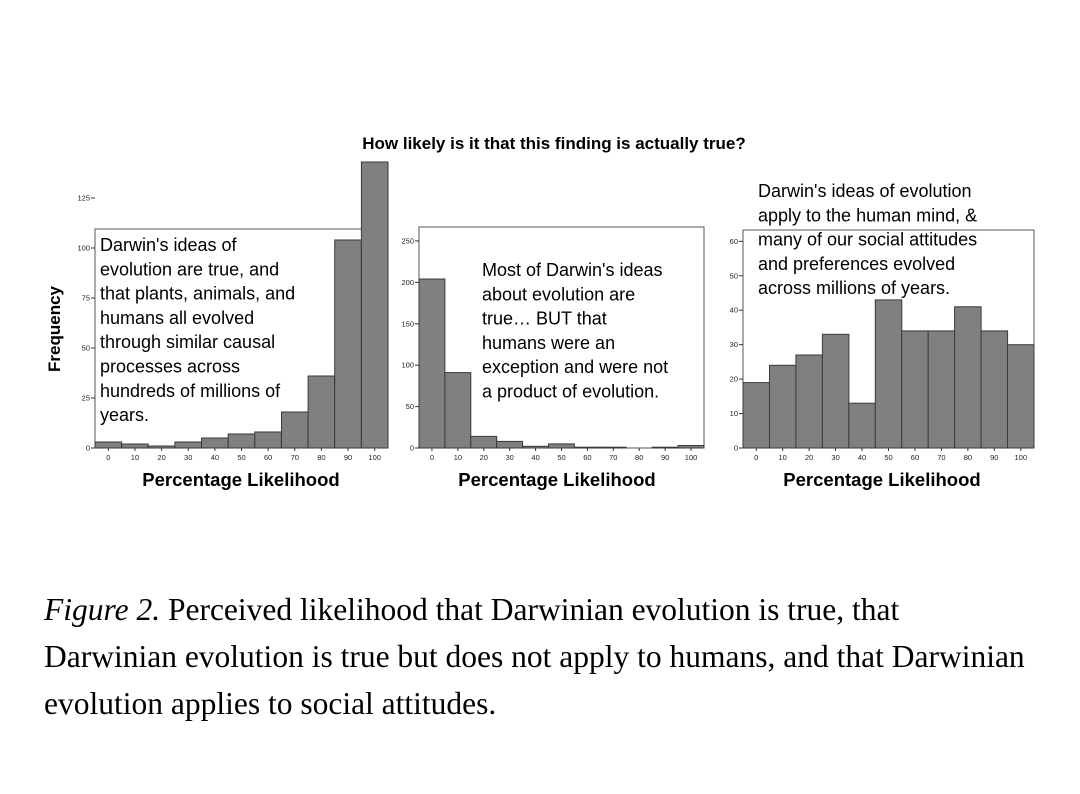  Describe the element at coordinates (856, 264) in the screenshot. I see `annotation-line: and preferences evolved` at that location.